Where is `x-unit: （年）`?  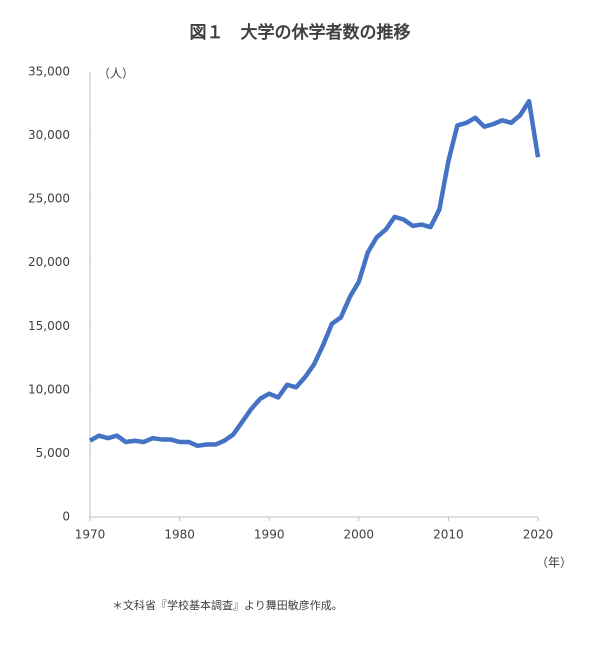
x-unit: （年） is located at coordinates (554, 563).